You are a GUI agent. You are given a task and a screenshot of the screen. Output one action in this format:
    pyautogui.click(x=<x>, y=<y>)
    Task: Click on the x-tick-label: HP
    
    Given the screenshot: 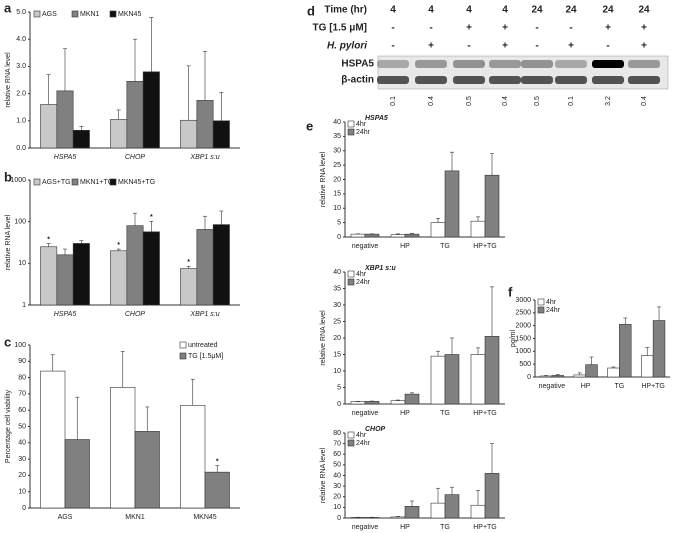 What is the action you would take?
    pyautogui.click(x=405, y=527)
    